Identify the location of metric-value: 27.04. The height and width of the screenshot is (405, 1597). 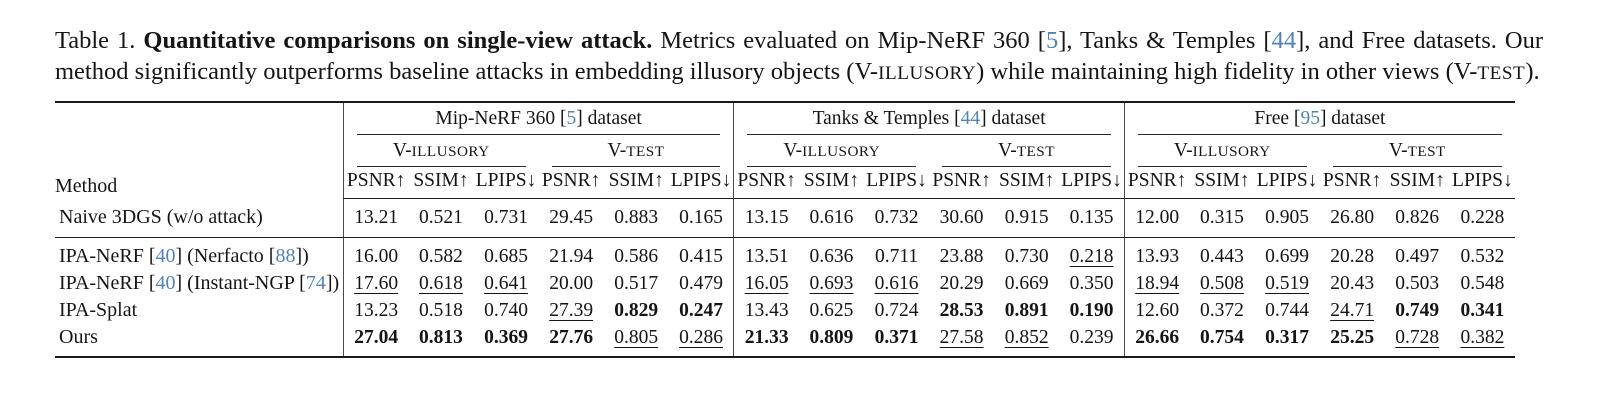
(376, 337).